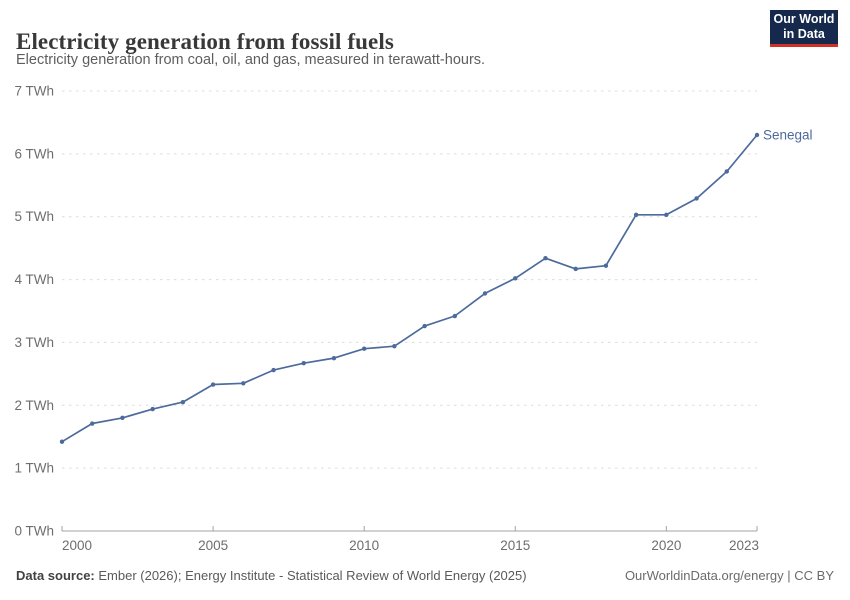  I want to click on data-point-2008, so click(303, 363).